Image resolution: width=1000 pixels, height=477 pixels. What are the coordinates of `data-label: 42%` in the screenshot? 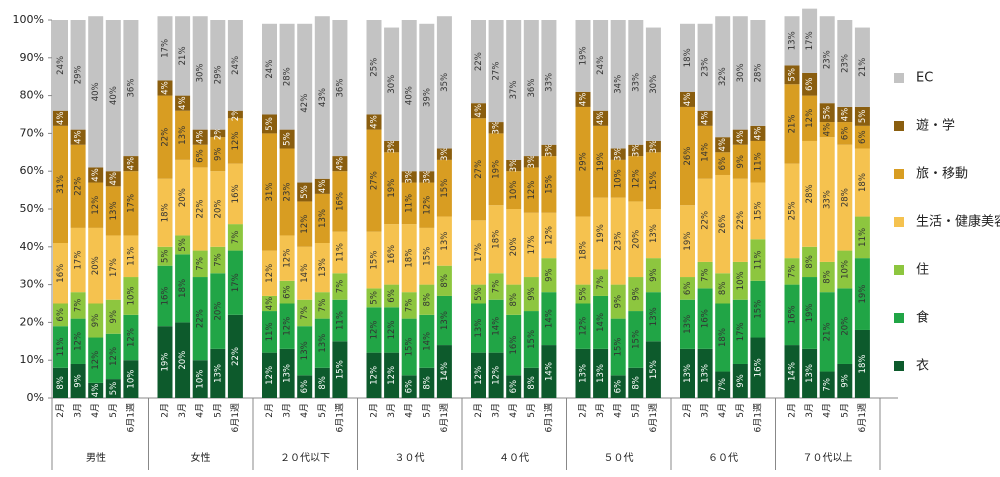 It's located at (305, 103).